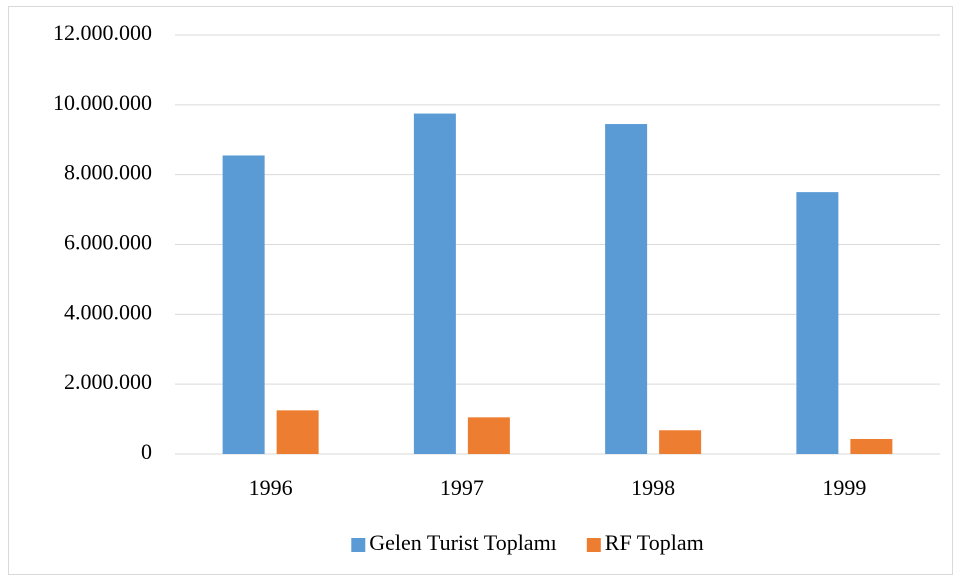 The height and width of the screenshot is (586, 960). I want to click on x-tick-label: 1999, so click(844, 487).